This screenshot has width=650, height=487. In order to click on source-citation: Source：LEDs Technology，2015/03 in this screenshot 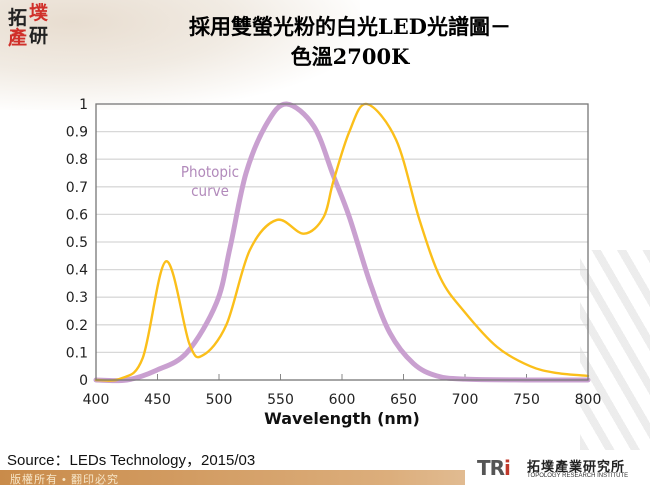, I will do `click(131, 460)`.